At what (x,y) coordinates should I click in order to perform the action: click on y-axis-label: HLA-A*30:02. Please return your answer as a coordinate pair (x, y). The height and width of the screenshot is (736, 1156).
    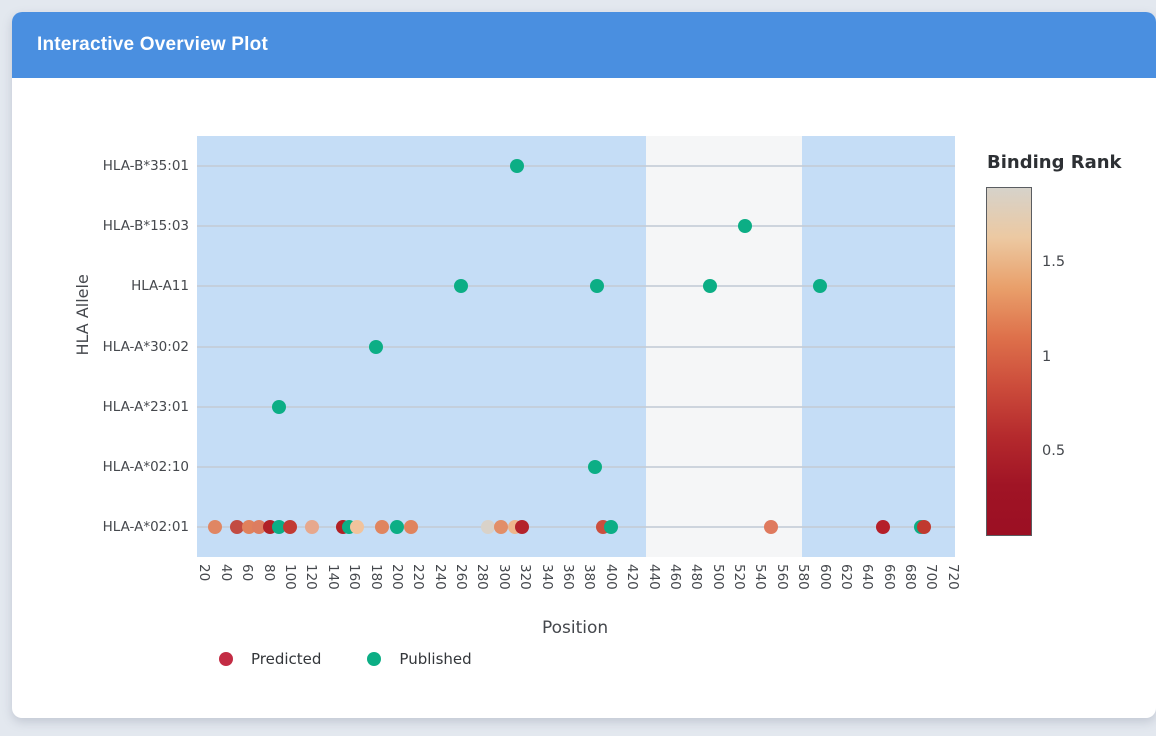
    Looking at the image, I should click on (145, 346).